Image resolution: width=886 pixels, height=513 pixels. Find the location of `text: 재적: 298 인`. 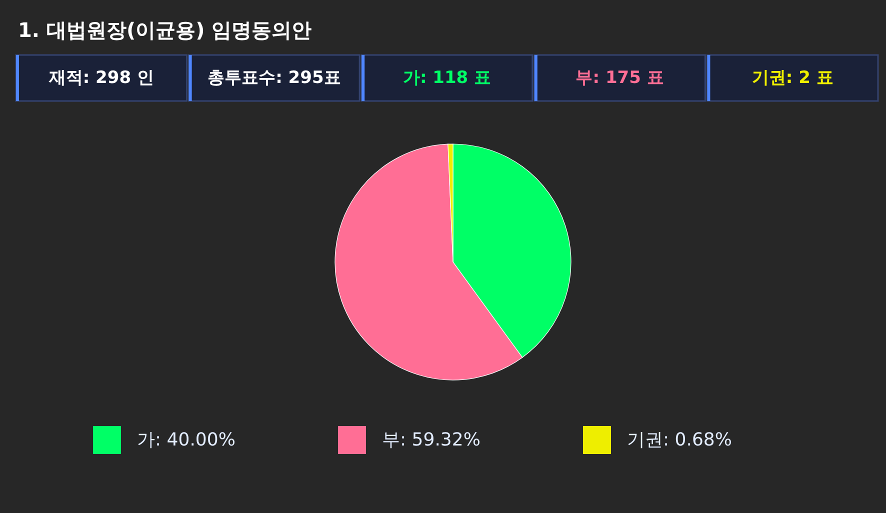

text: 재적: 298 인 is located at coordinates (101, 78).